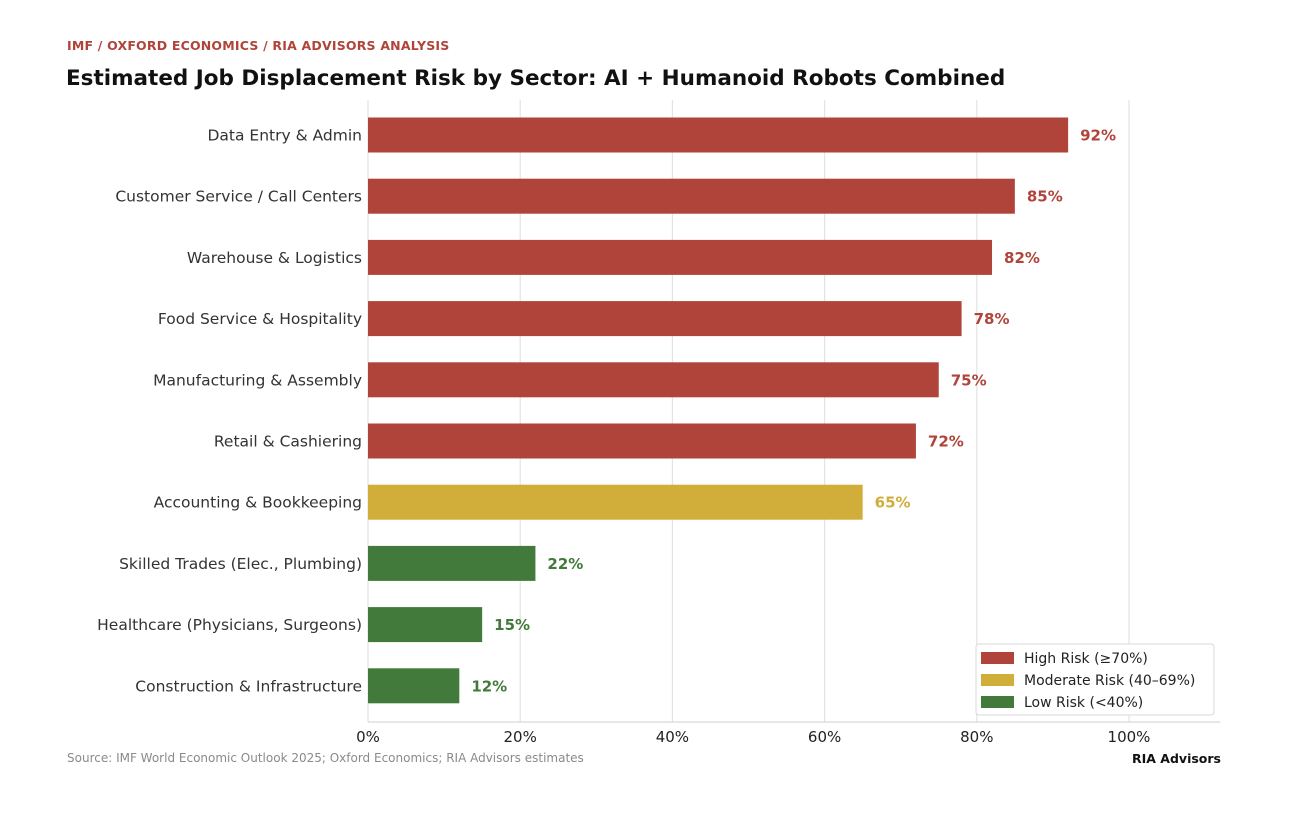 This screenshot has width=1292, height=832. I want to click on value-label: 85%, so click(1045, 197).